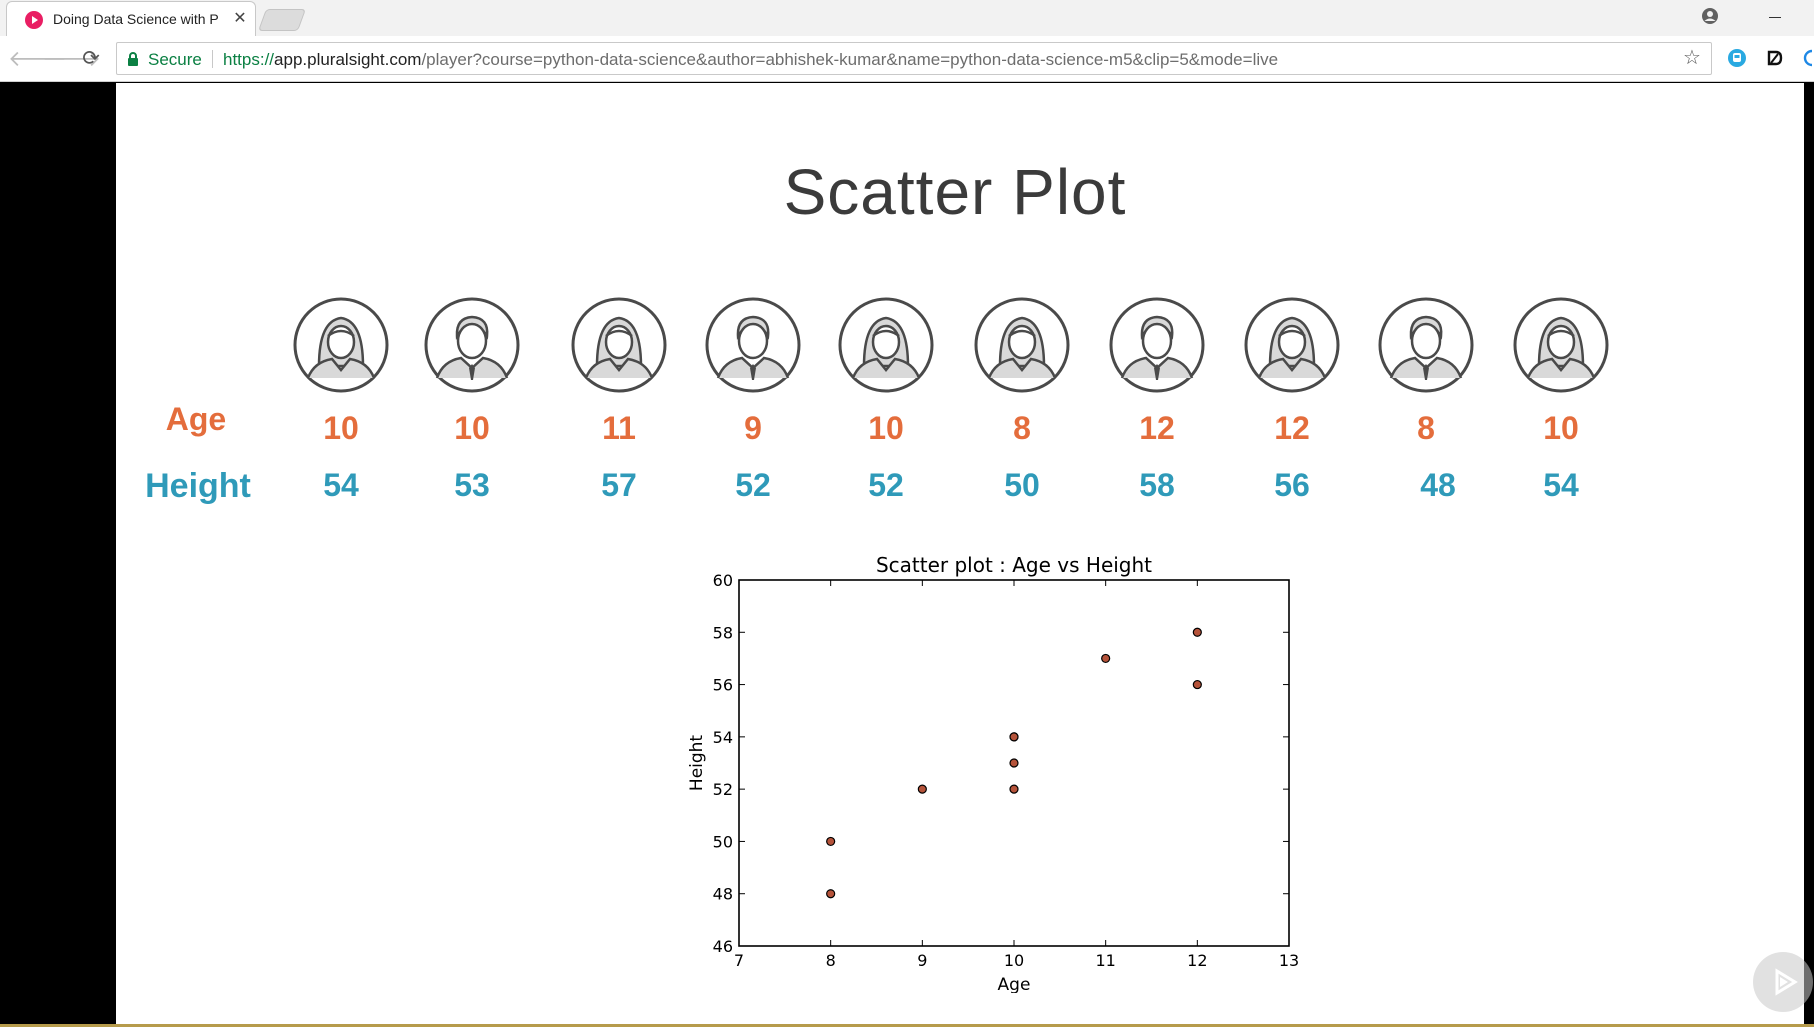  Describe the element at coordinates (249, 59) in the screenshot. I see `url-scheme: https://` at that location.